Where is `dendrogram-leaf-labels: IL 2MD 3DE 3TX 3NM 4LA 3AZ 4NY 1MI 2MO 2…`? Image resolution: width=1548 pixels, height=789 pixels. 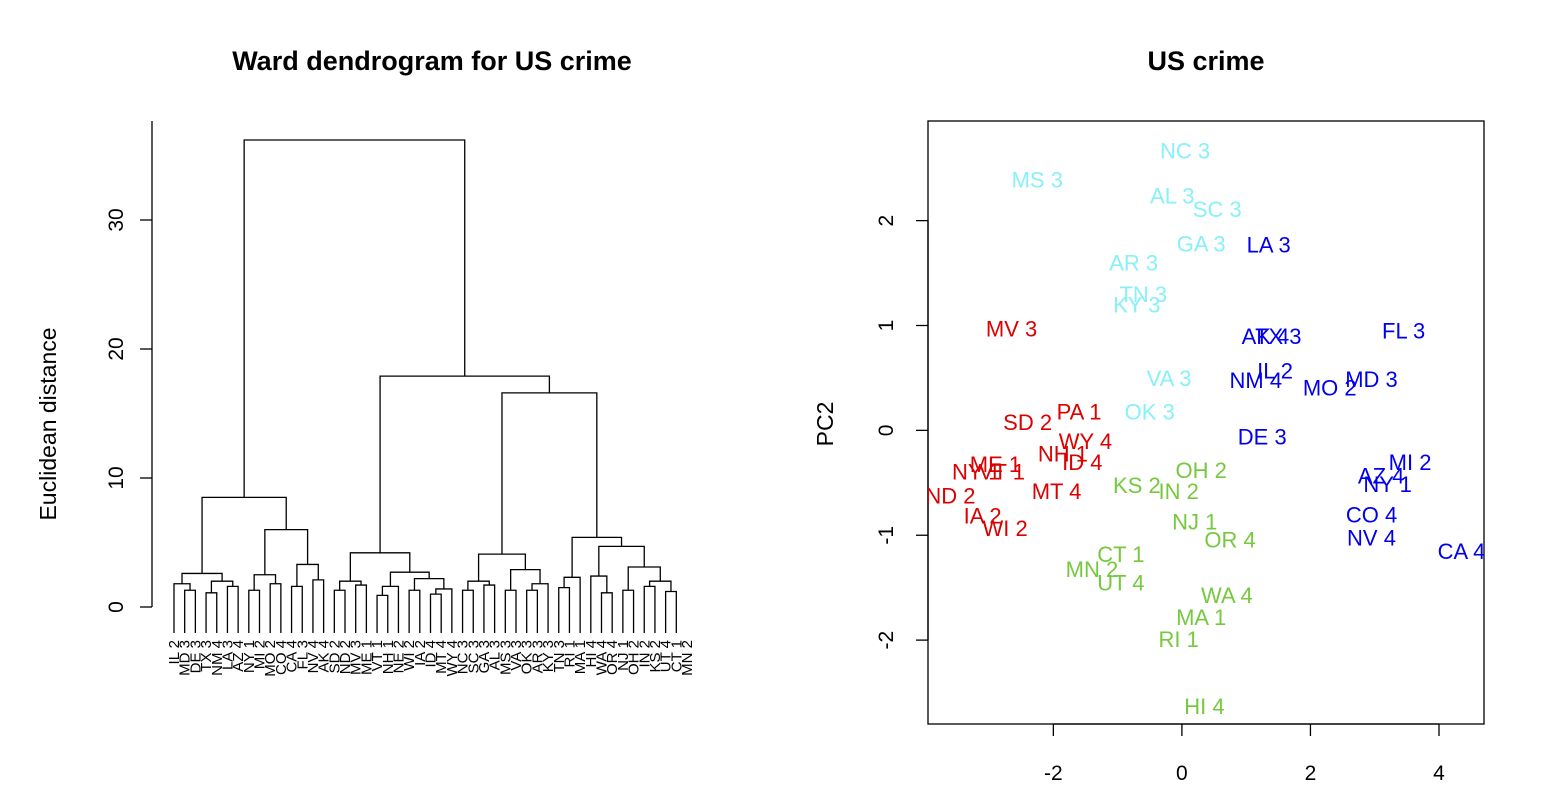
dendrogram-leaf-labels: IL 2MD 3DE 3TX 3NM 4LA 3AZ 4NY 1MI 2MO 2… is located at coordinates (431, 658).